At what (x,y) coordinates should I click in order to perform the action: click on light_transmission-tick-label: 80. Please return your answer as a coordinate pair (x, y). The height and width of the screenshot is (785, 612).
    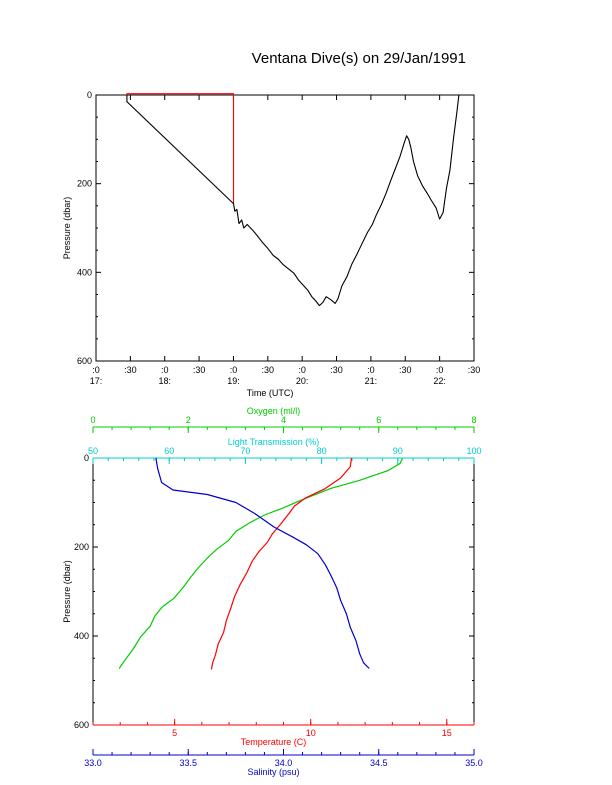
    Looking at the image, I should click on (322, 451).